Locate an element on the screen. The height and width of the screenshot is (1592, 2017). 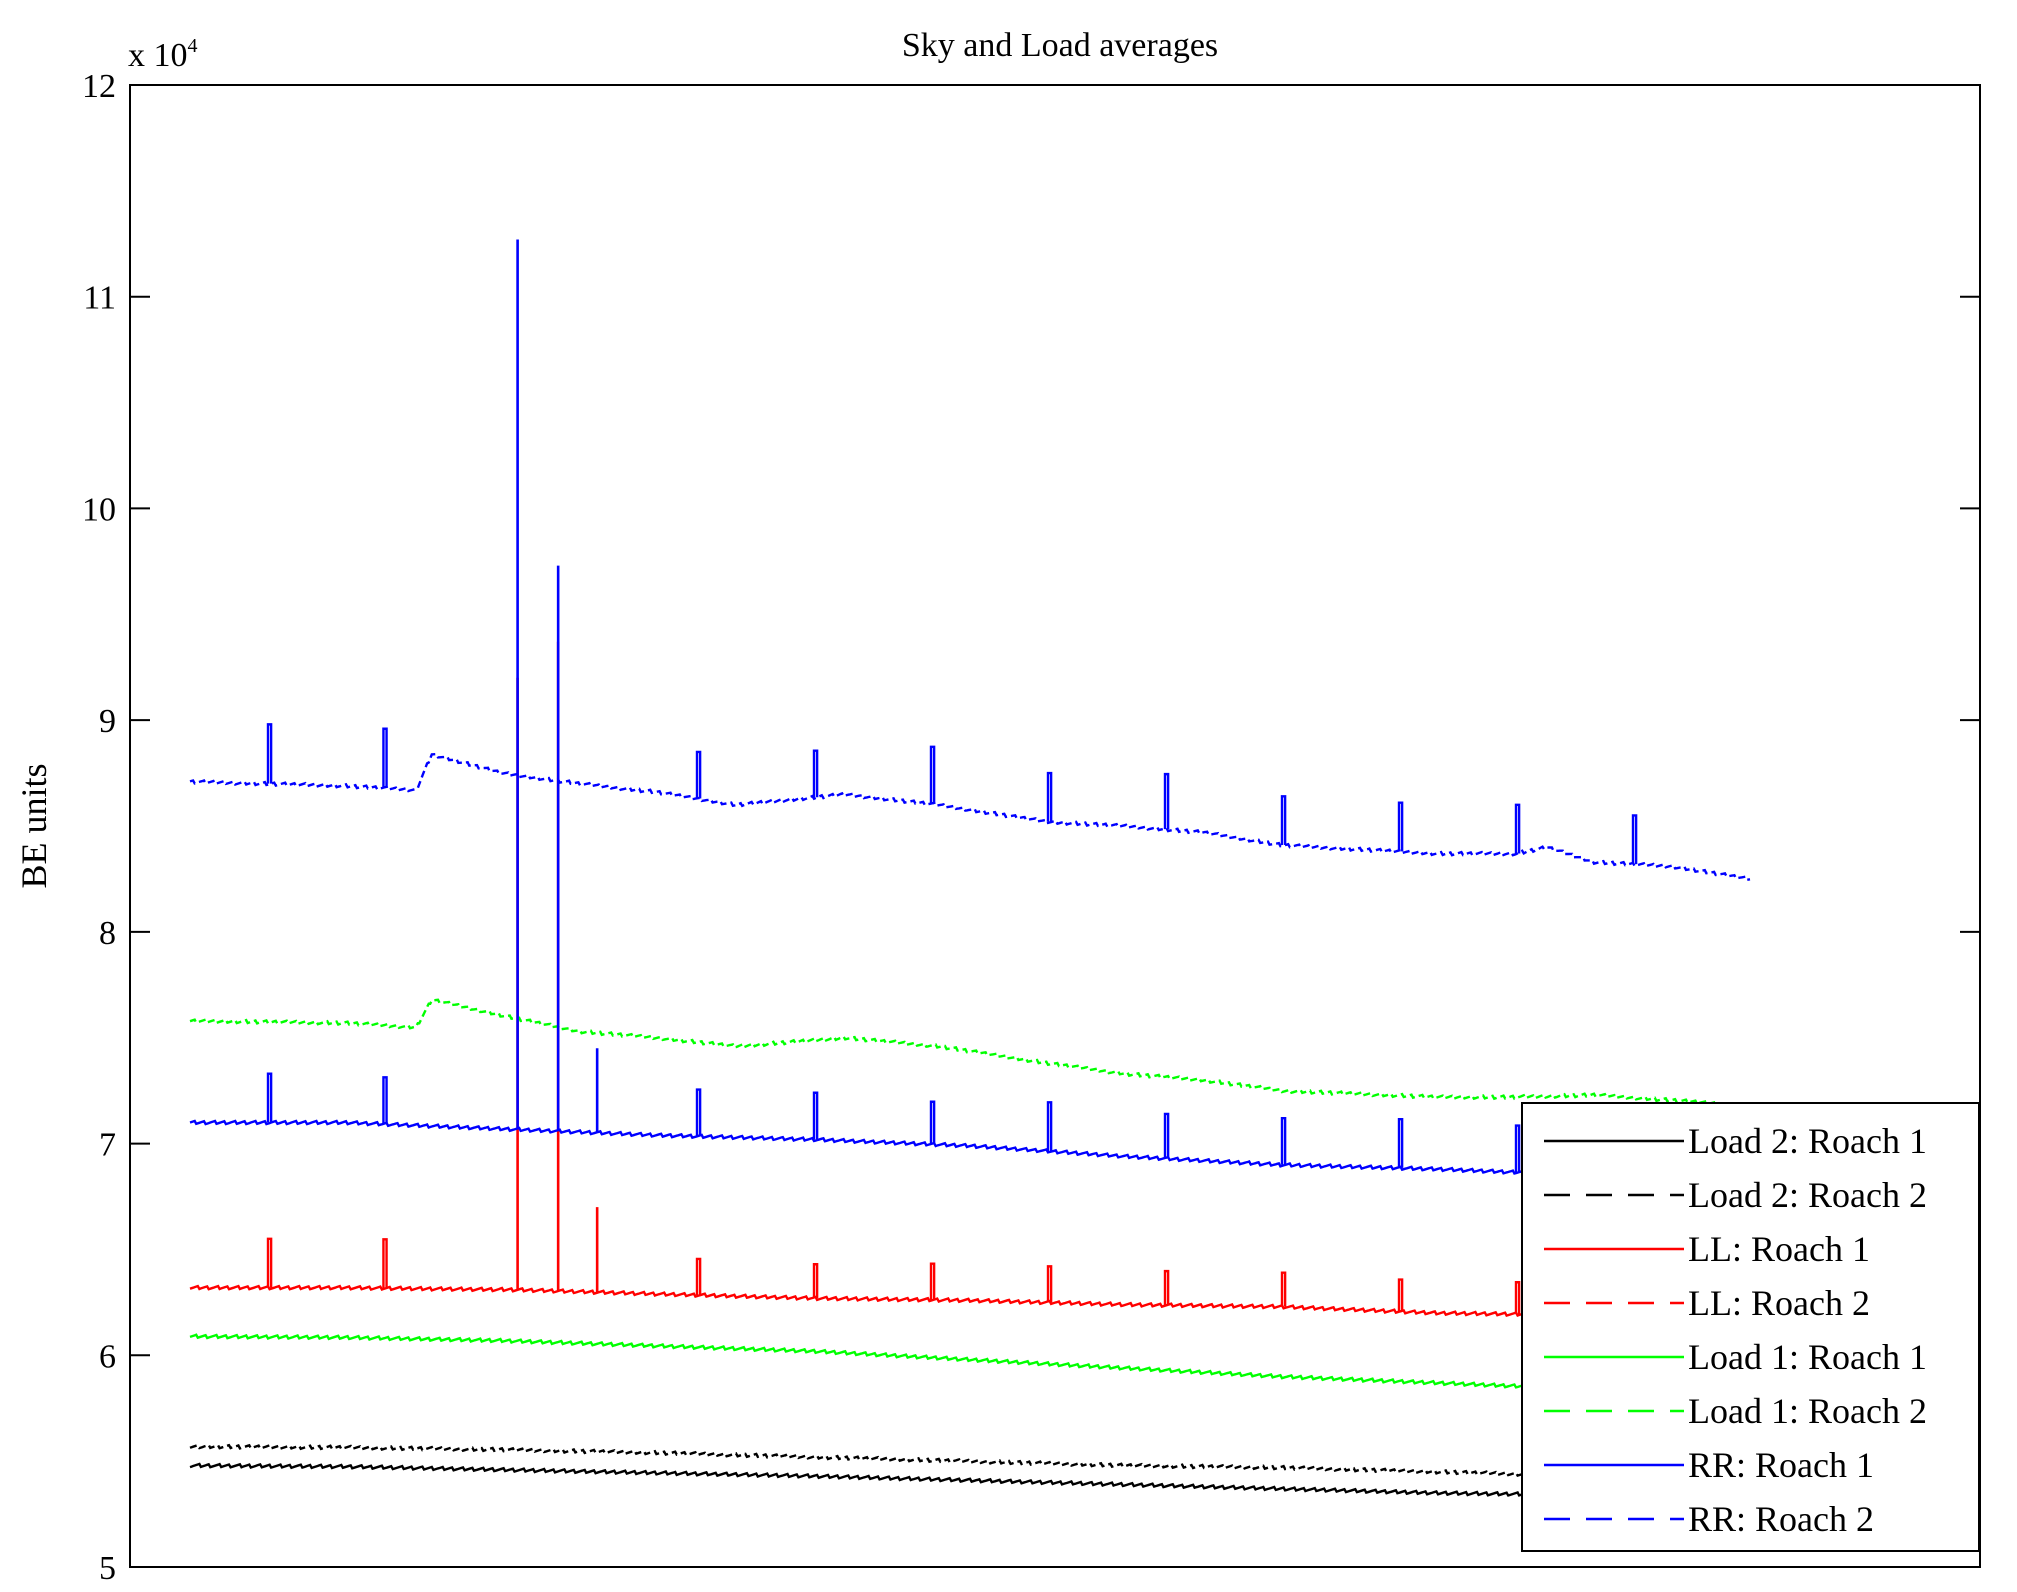
y-tick-label: 9 is located at coordinates (107, 721).